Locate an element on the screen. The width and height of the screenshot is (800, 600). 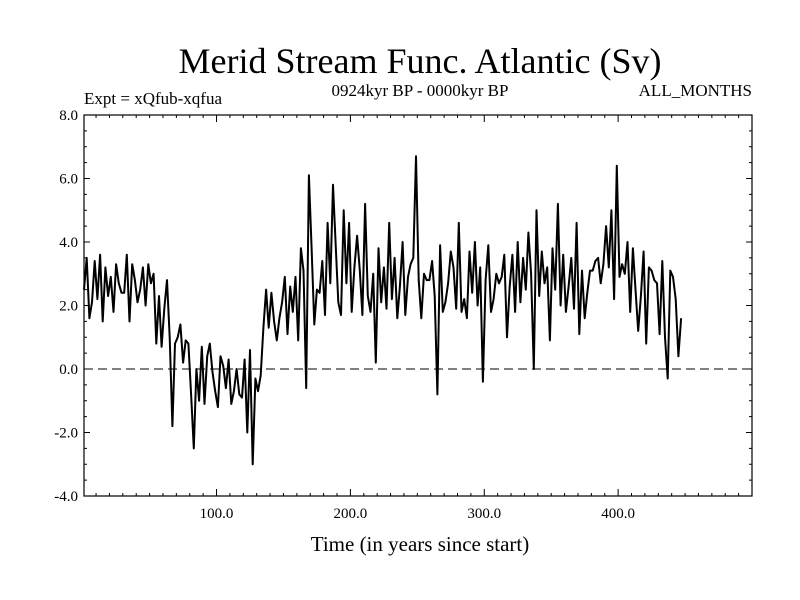
y-tick-label: 0.0 is located at coordinates (68, 370).